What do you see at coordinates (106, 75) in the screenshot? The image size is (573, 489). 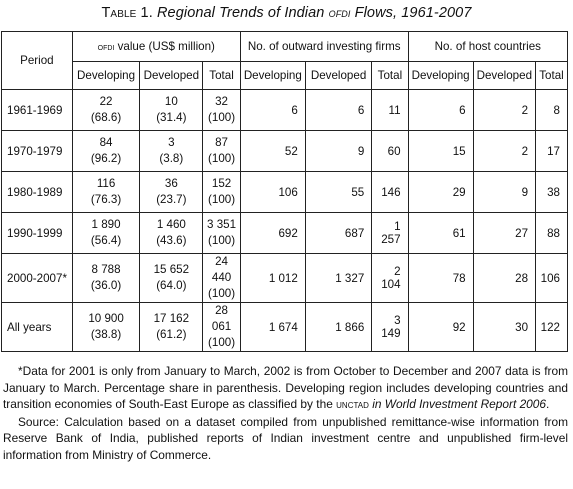 I see `subheader-ofdi-developing: Developing` at bounding box center [106, 75].